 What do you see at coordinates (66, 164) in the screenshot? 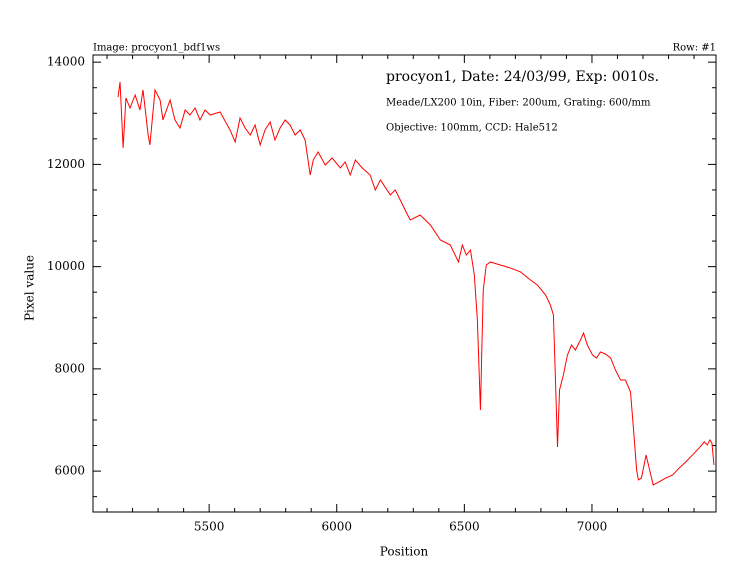
I see `y-tick-label: 12000` at bounding box center [66, 164].